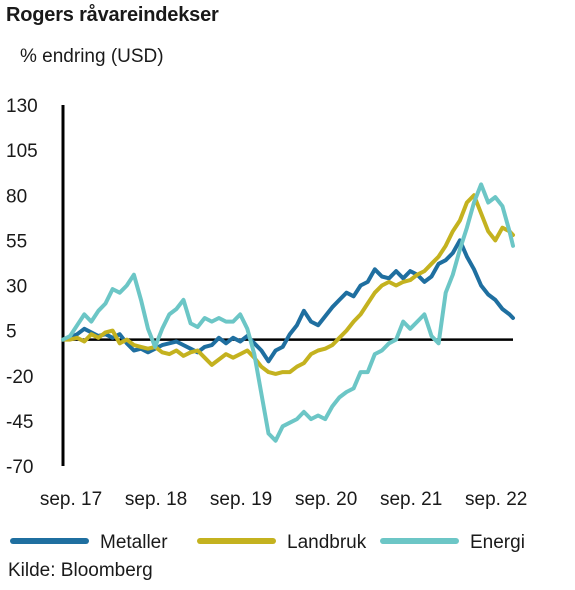 The height and width of the screenshot is (590, 575). What do you see at coordinates (19, 377) in the screenshot?
I see `y-tick-label: -20` at bounding box center [19, 377].